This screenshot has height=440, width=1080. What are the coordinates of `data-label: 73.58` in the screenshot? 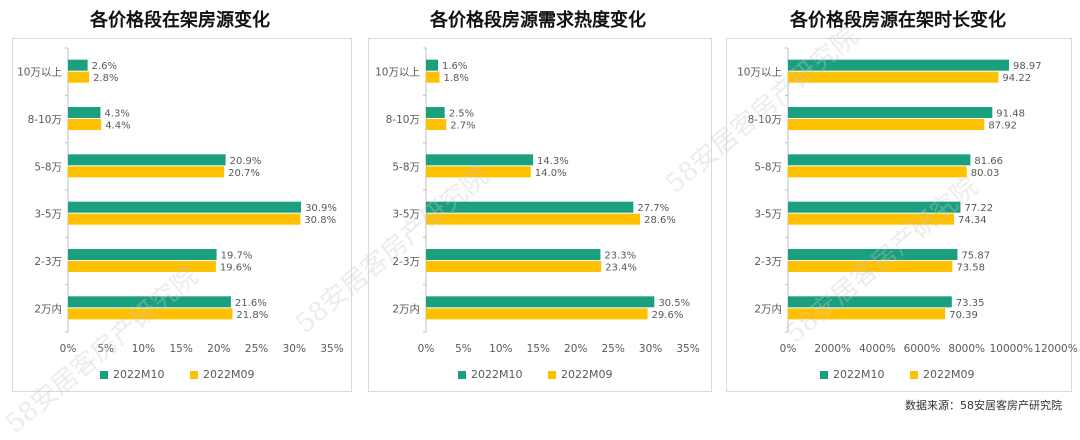 It's located at (970, 268).